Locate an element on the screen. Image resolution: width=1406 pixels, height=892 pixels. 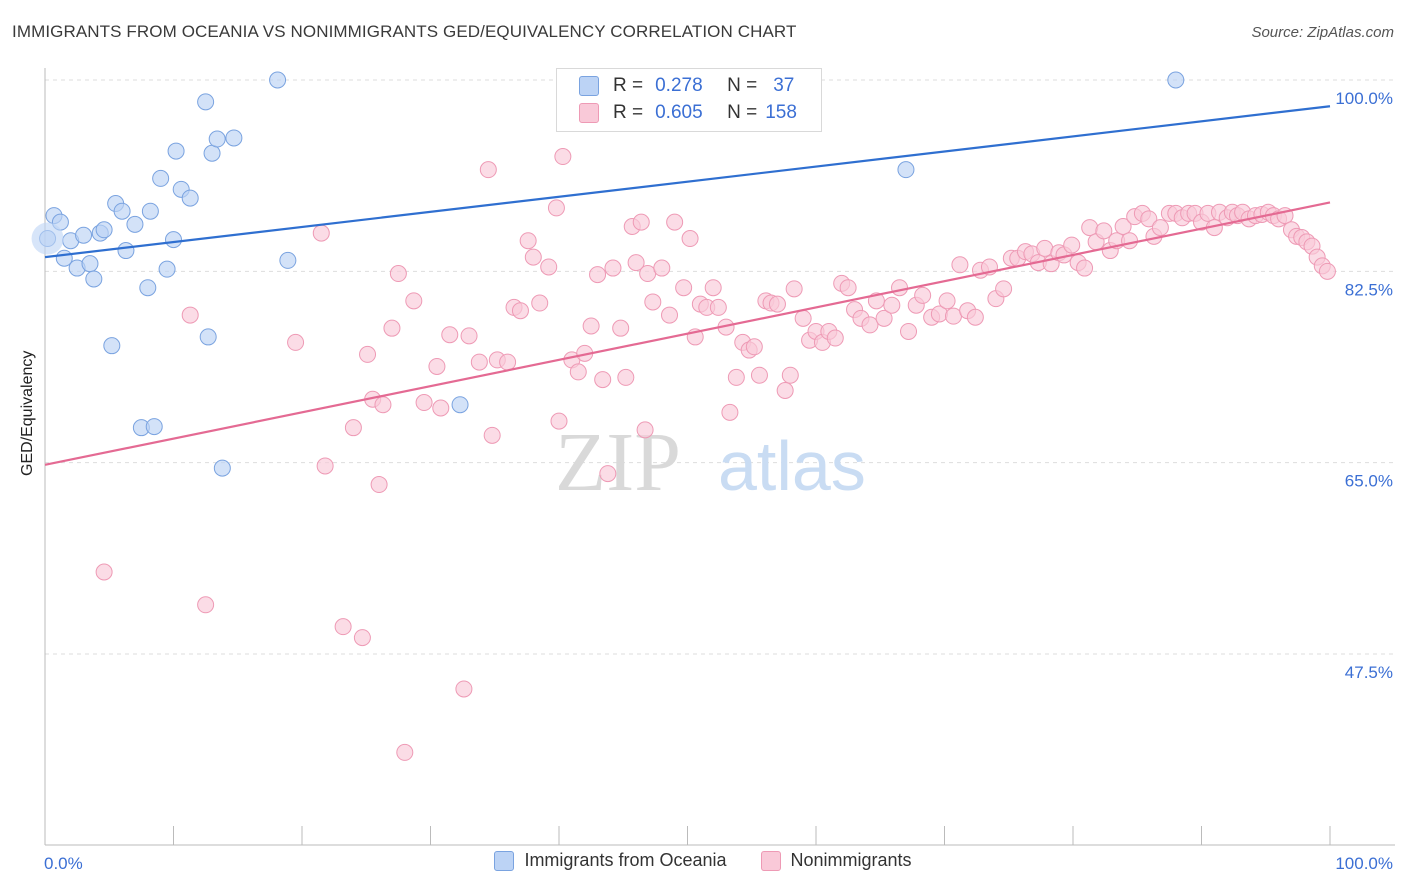
y-tick-label: 47.5% is located at coordinates (1369, 672).